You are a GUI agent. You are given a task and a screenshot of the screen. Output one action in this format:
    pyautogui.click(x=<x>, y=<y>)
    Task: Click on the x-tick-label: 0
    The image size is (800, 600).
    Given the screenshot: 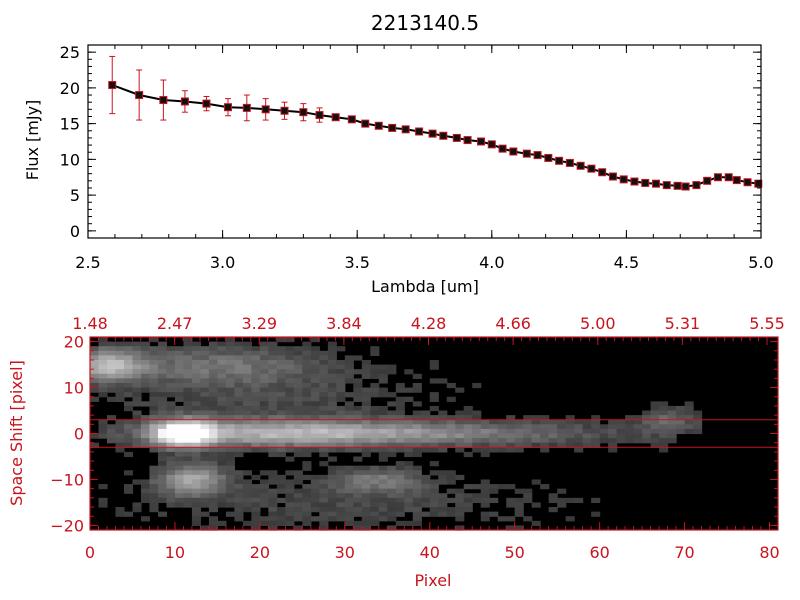 What is the action you would take?
    pyautogui.click(x=90, y=552)
    